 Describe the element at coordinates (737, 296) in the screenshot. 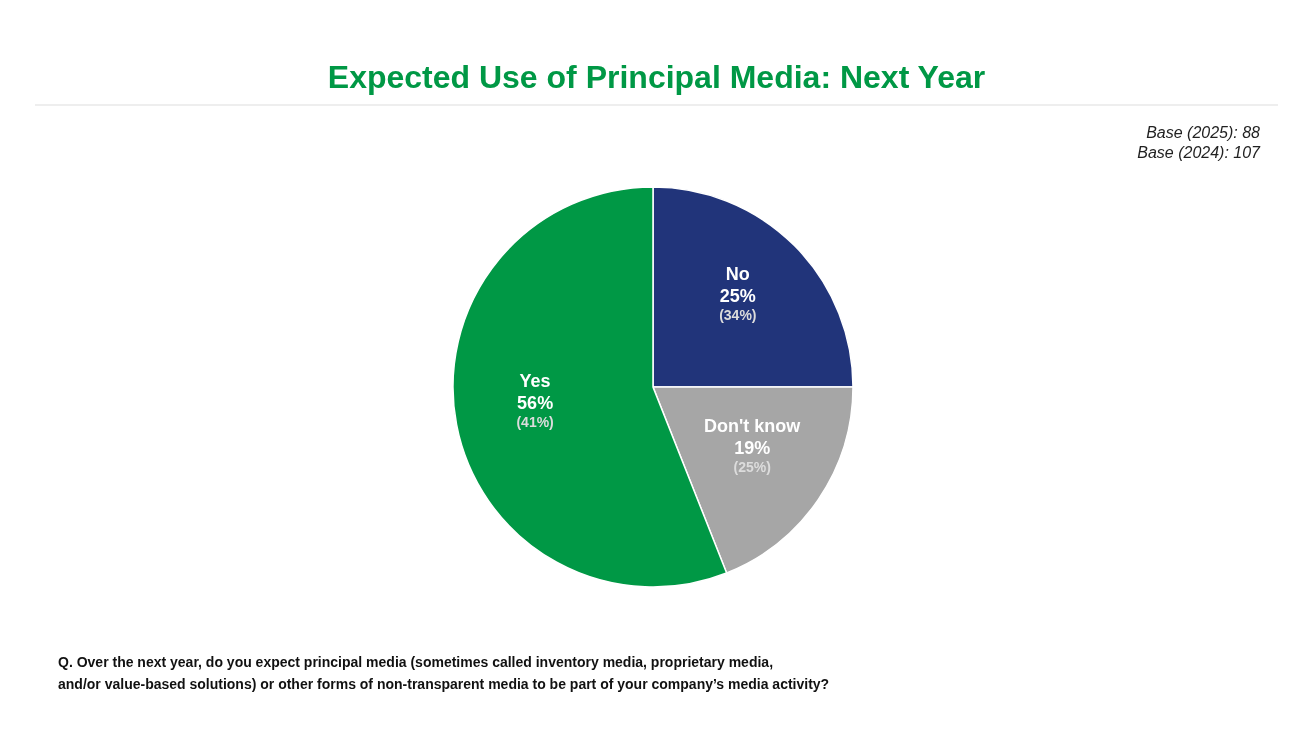

I see `data-label: 25%` at that location.